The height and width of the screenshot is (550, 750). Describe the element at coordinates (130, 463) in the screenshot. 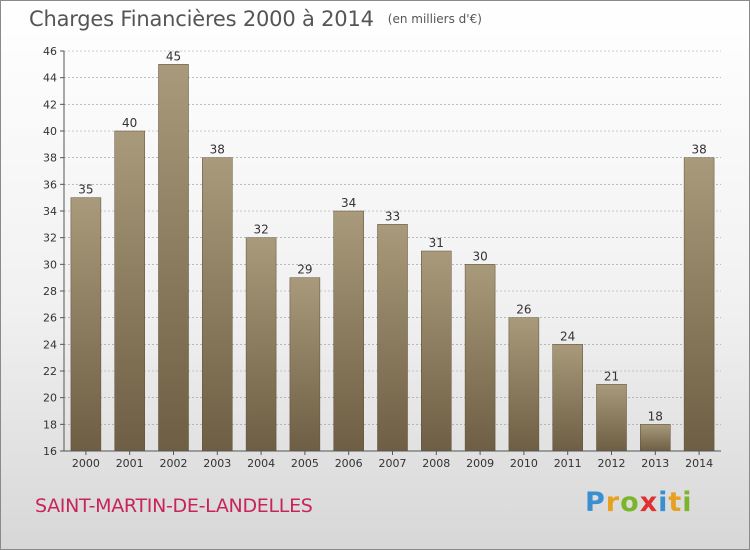

I see `x-tick-label: 2001` at that location.